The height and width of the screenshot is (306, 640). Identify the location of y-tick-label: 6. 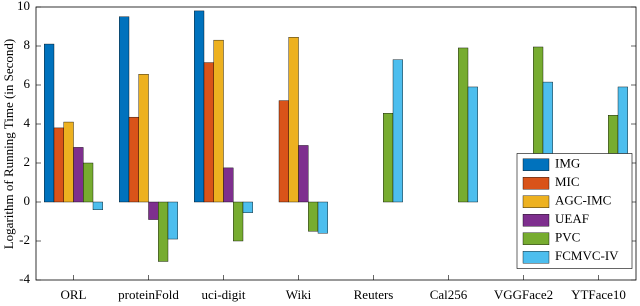
(27, 83).